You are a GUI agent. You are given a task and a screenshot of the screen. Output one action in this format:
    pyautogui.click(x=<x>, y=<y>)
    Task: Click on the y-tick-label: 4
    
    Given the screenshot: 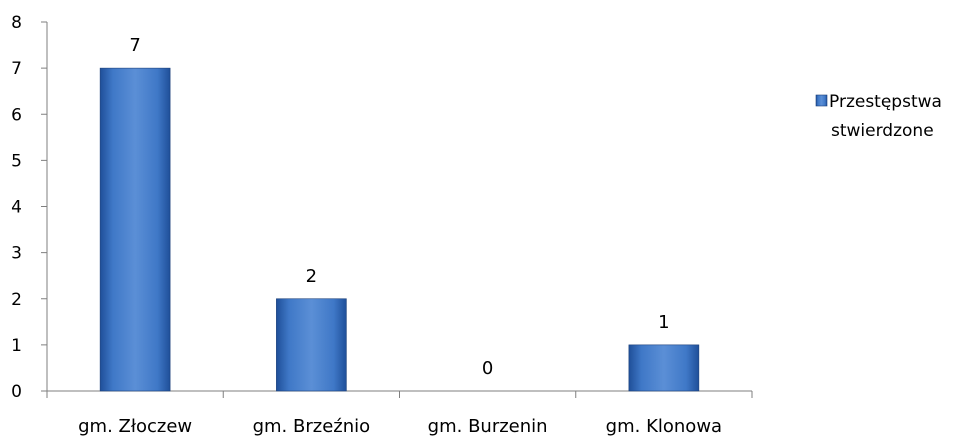 What is the action you would take?
    pyautogui.click(x=16, y=208)
    